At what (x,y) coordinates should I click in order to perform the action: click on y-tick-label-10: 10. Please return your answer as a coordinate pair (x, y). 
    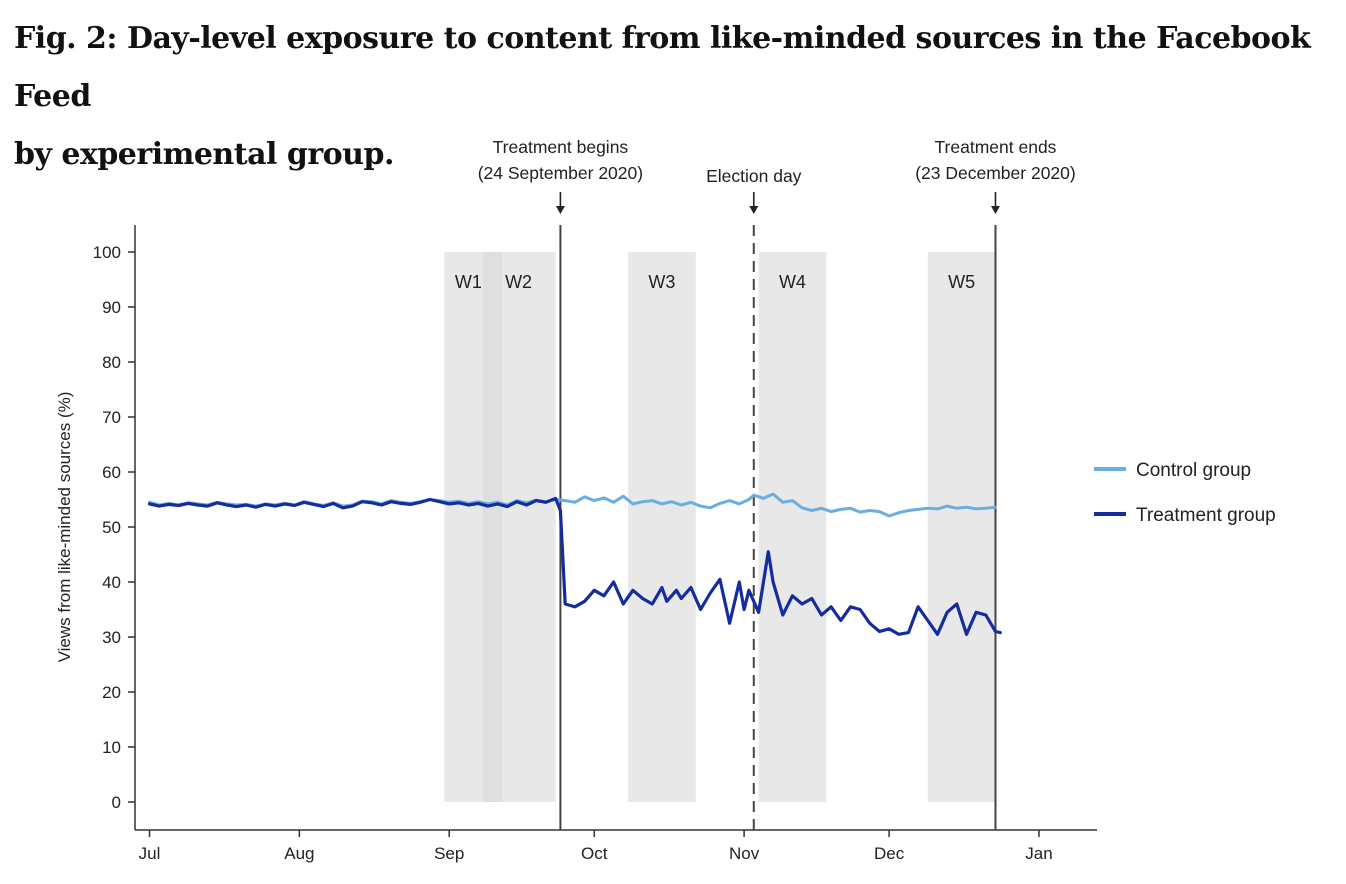
    Looking at the image, I should click on (111, 747).